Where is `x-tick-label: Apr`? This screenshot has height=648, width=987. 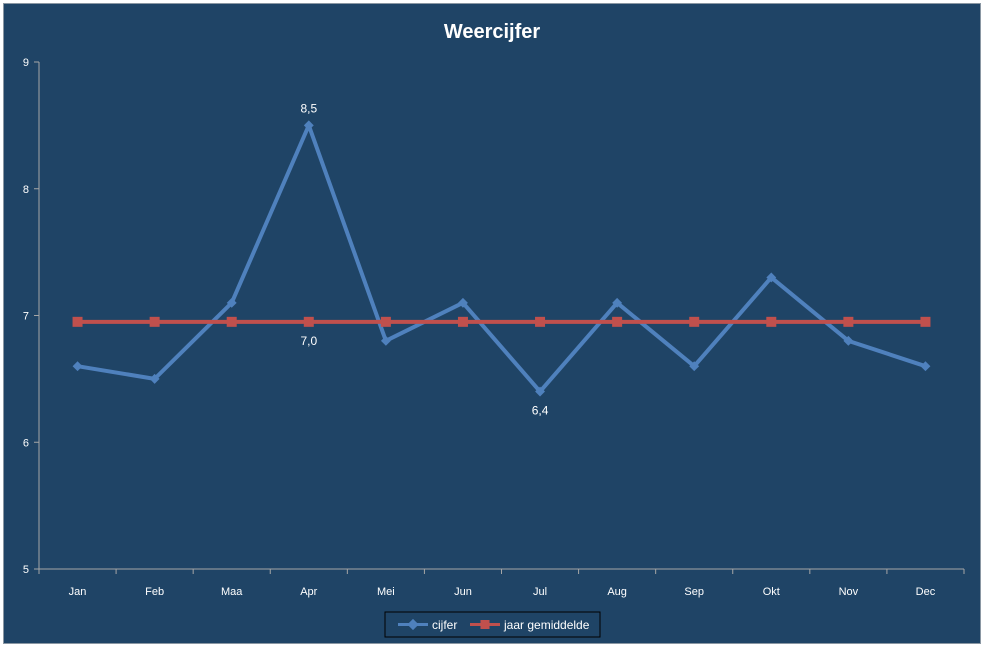
x-tick-label: Apr is located at coordinates (308, 592).